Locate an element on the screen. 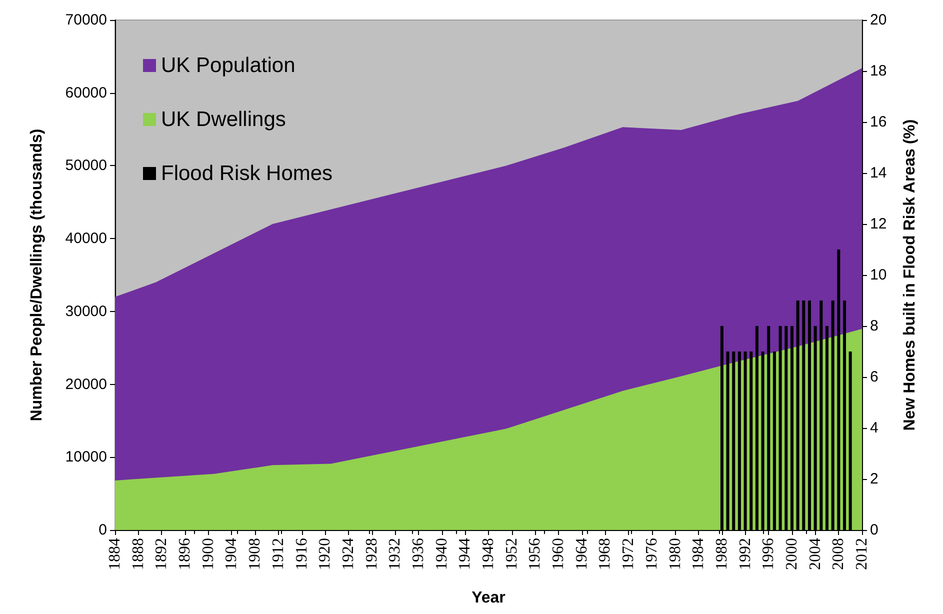 This screenshot has width=943, height=614. x-tick-label: 1948 is located at coordinates (488, 554).